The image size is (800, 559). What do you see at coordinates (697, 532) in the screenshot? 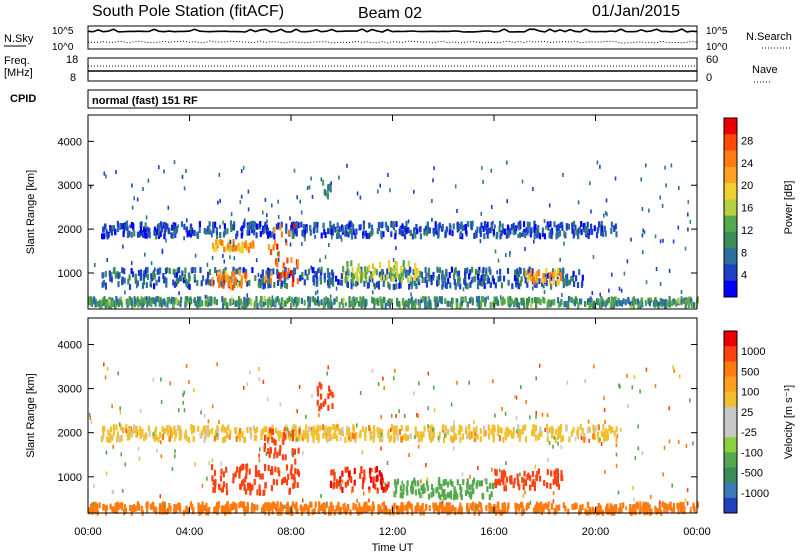
I see `x-tick-label: 00:00` at bounding box center [697, 532].